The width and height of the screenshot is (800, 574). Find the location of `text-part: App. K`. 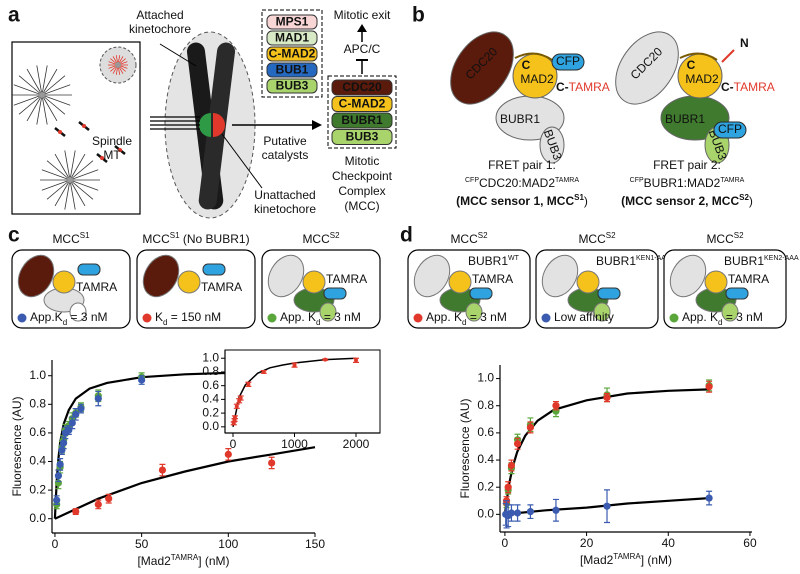

text-part: App. K is located at coordinates (298, 317).